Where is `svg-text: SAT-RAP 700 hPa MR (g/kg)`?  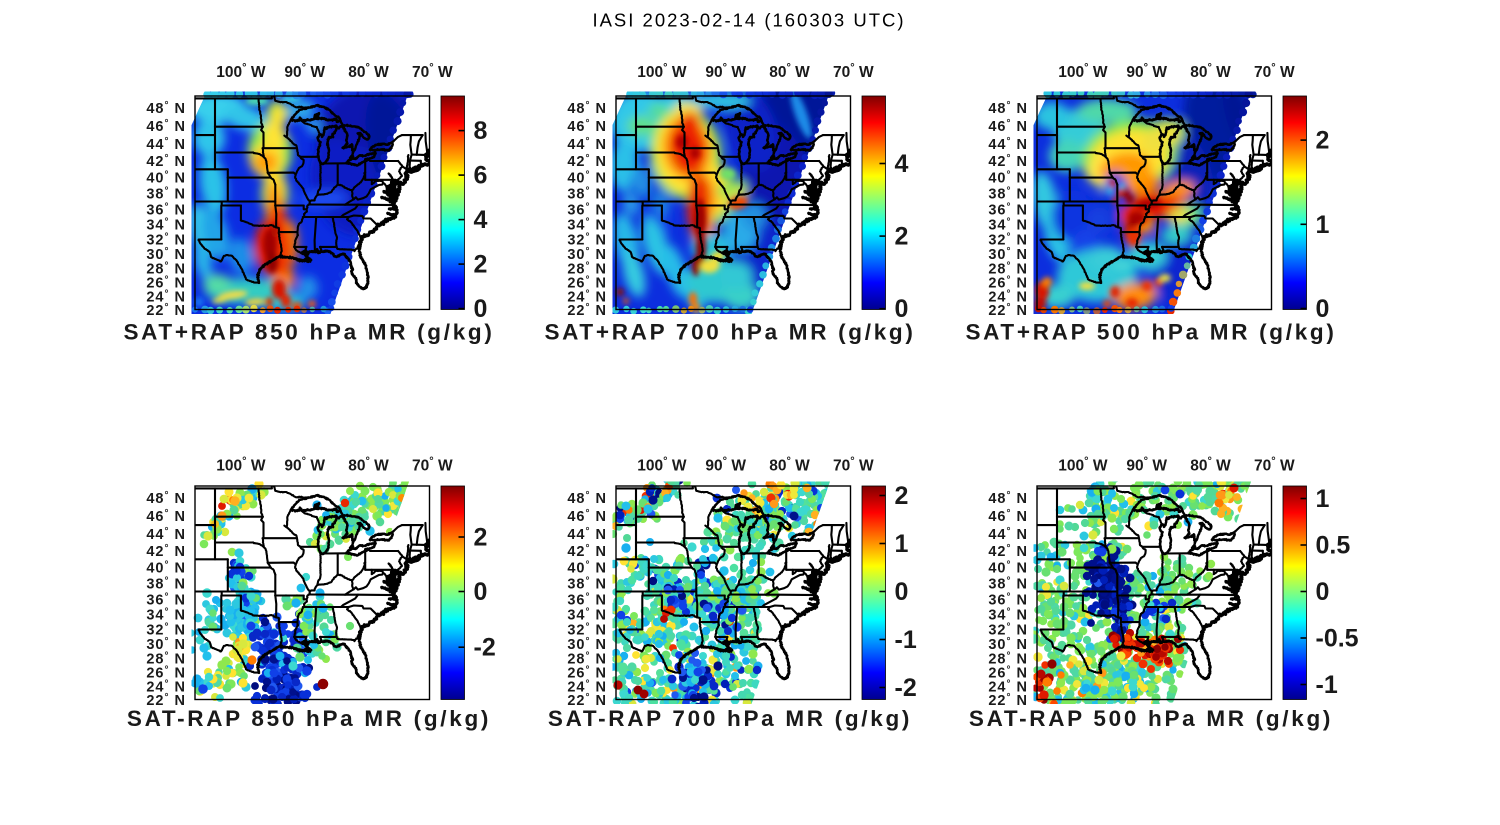 svg-text: SAT-RAP 700 hPa MR (g/kg) is located at coordinates (730, 718).